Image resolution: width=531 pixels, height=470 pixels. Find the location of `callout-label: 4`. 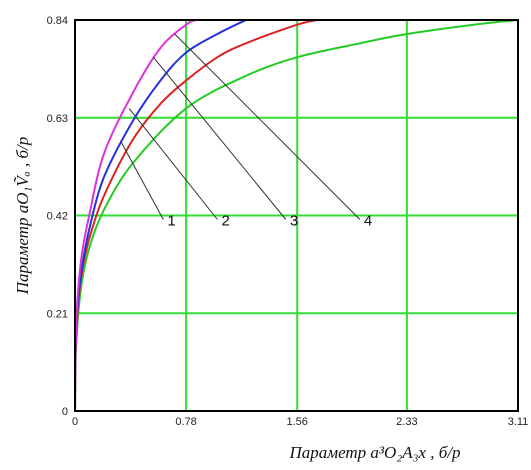

callout-label: 4 is located at coordinates (368, 221).